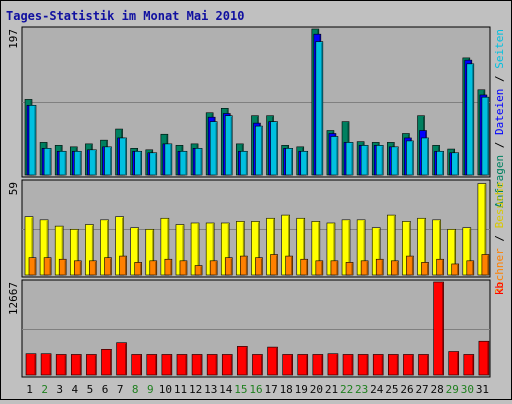 This screenshot has height=404, width=512. Describe the element at coordinates (210, 389) in the screenshot. I see `x-tick-day: 13` at that location.